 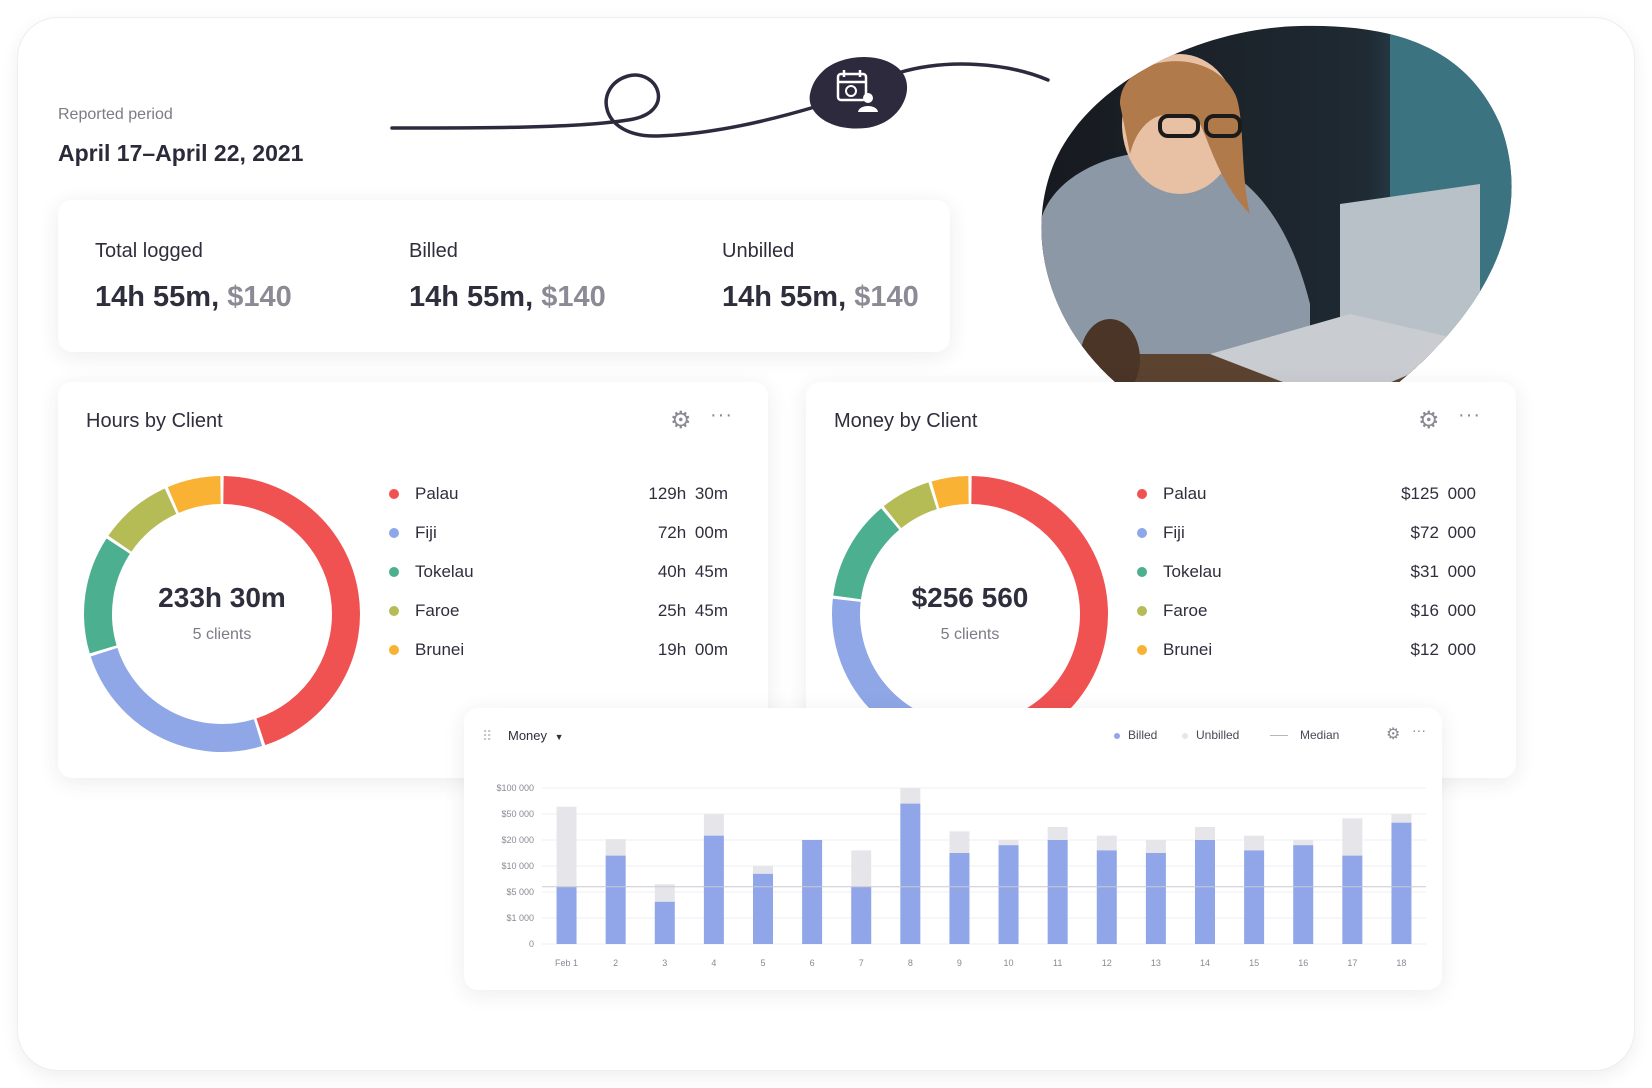 What do you see at coordinates (520, 918) in the screenshot?
I see `y-tick-label: $1 000` at bounding box center [520, 918].